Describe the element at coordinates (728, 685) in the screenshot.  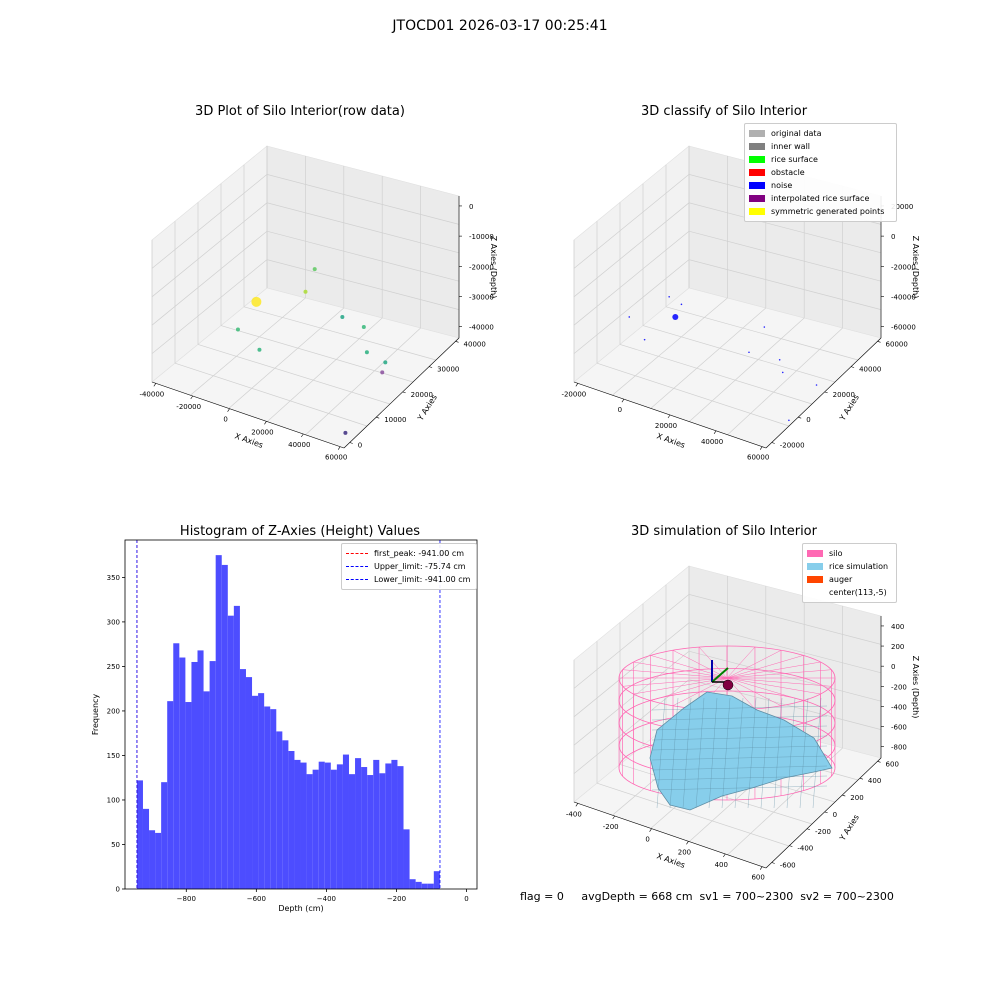
I see `auger-marker` at that location.